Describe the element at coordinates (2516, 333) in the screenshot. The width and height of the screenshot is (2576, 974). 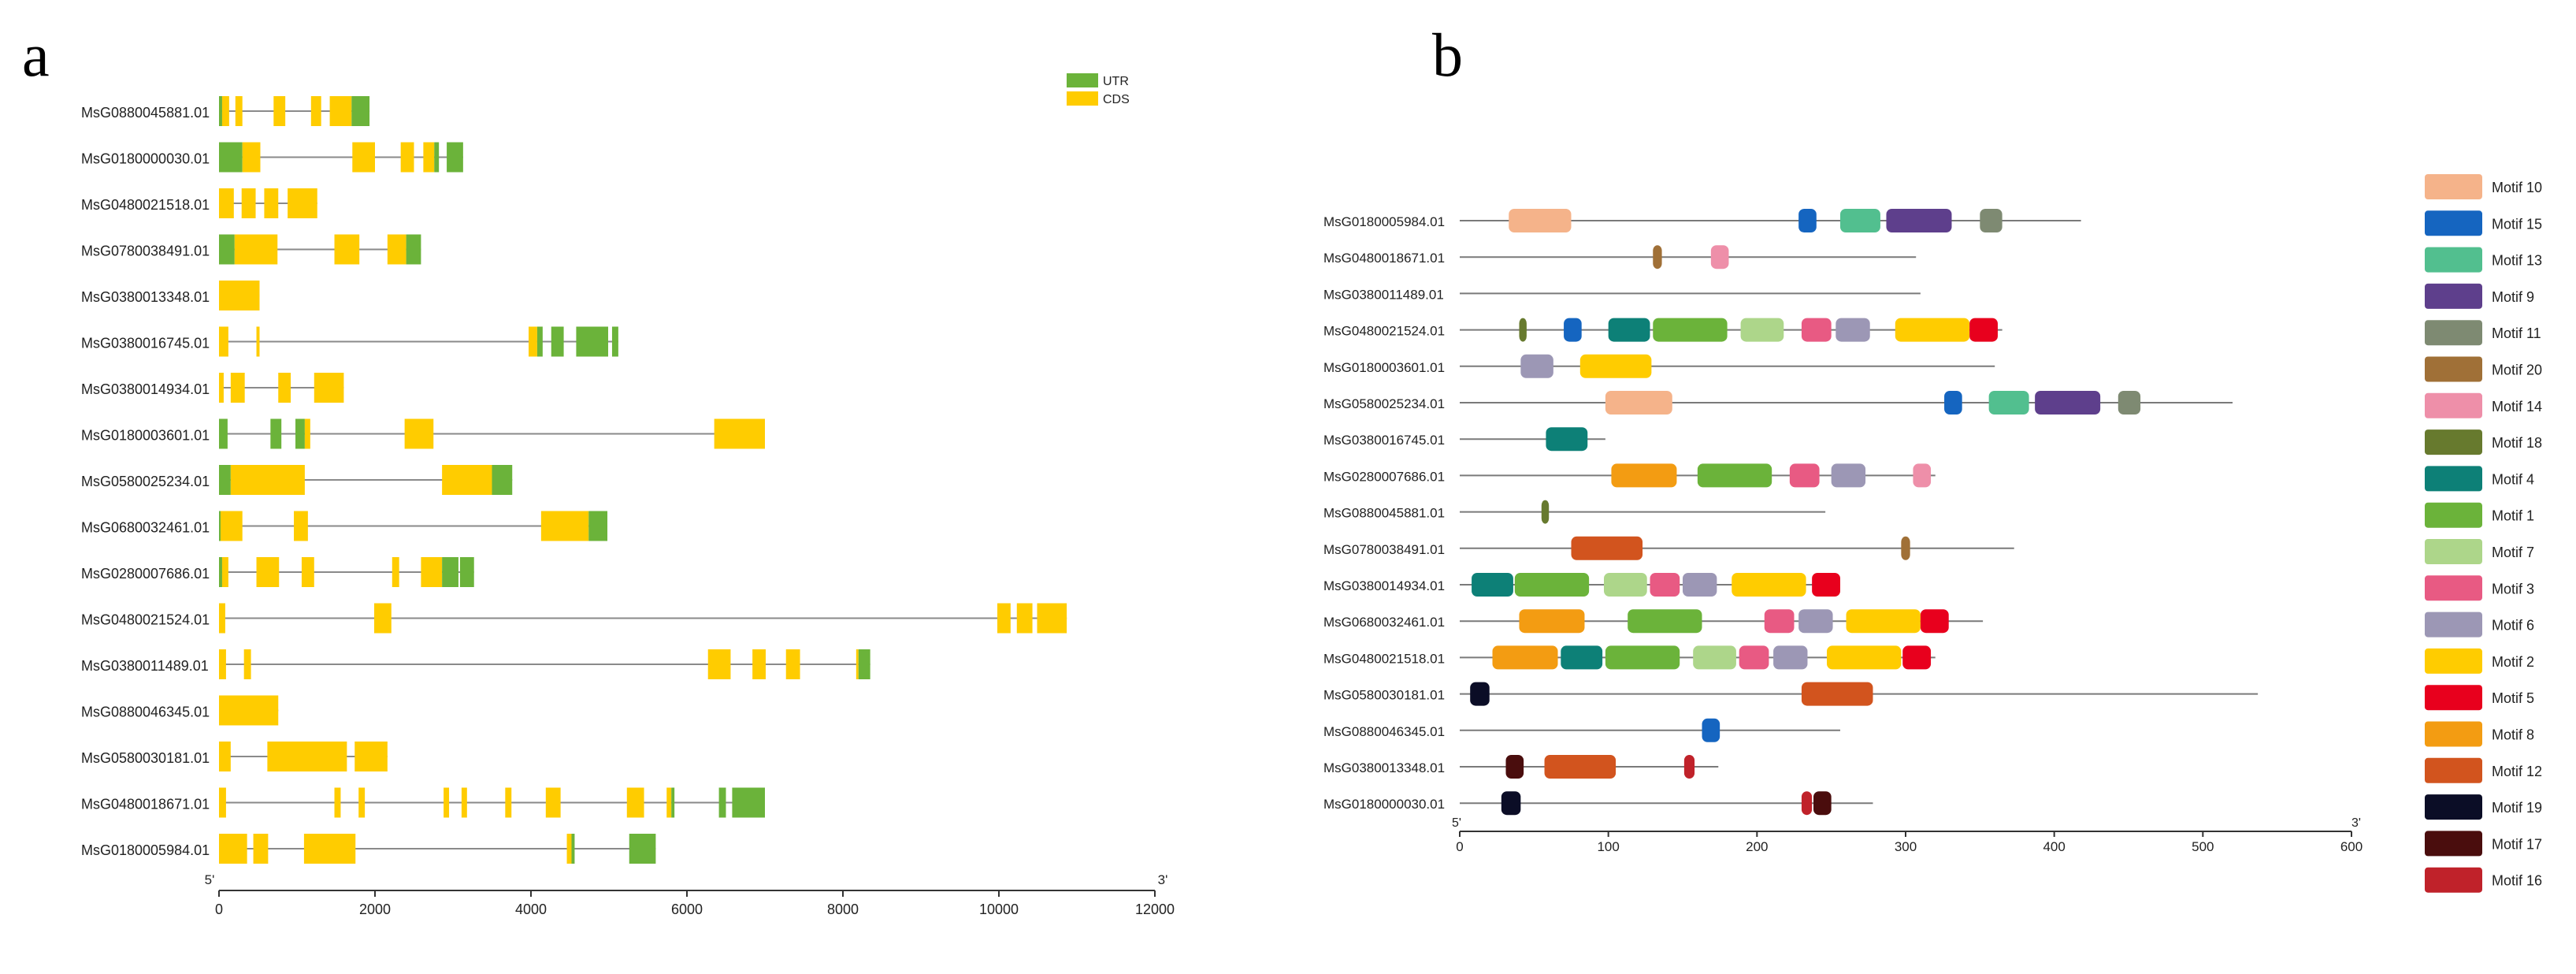
I see `legend-label: Motif 11` at that location.